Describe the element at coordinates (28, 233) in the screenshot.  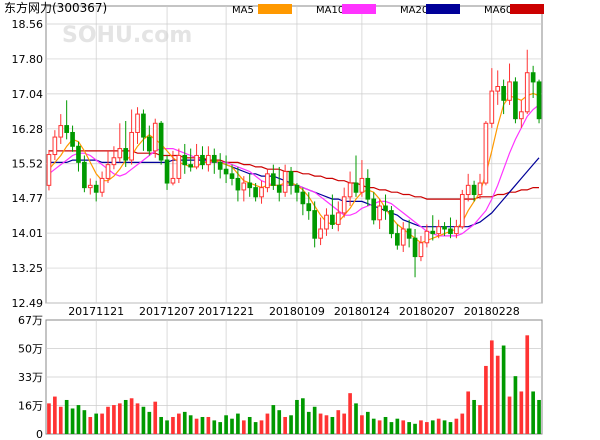
I see `price-tick-label: 14.01` at that location.